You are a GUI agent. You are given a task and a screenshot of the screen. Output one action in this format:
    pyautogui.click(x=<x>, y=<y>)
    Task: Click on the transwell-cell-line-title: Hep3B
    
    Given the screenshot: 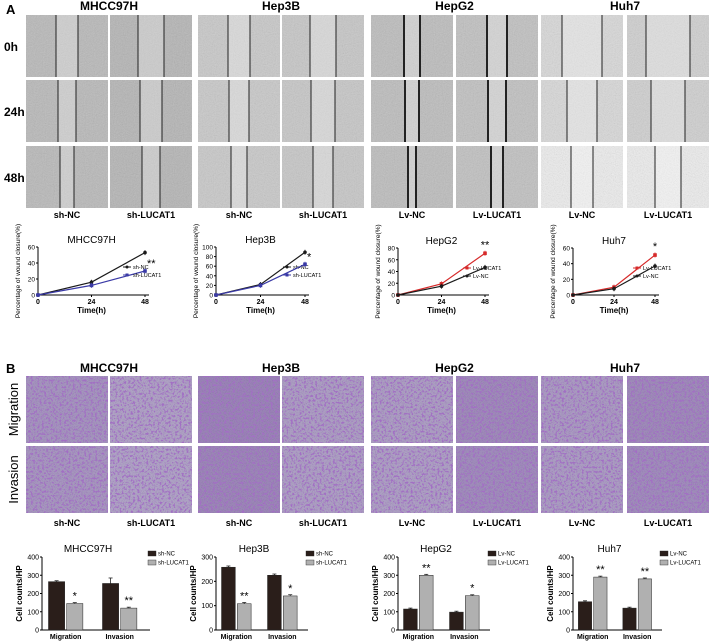 What is the action you would take?
    pyautogui.click(x=281, y=368)
    